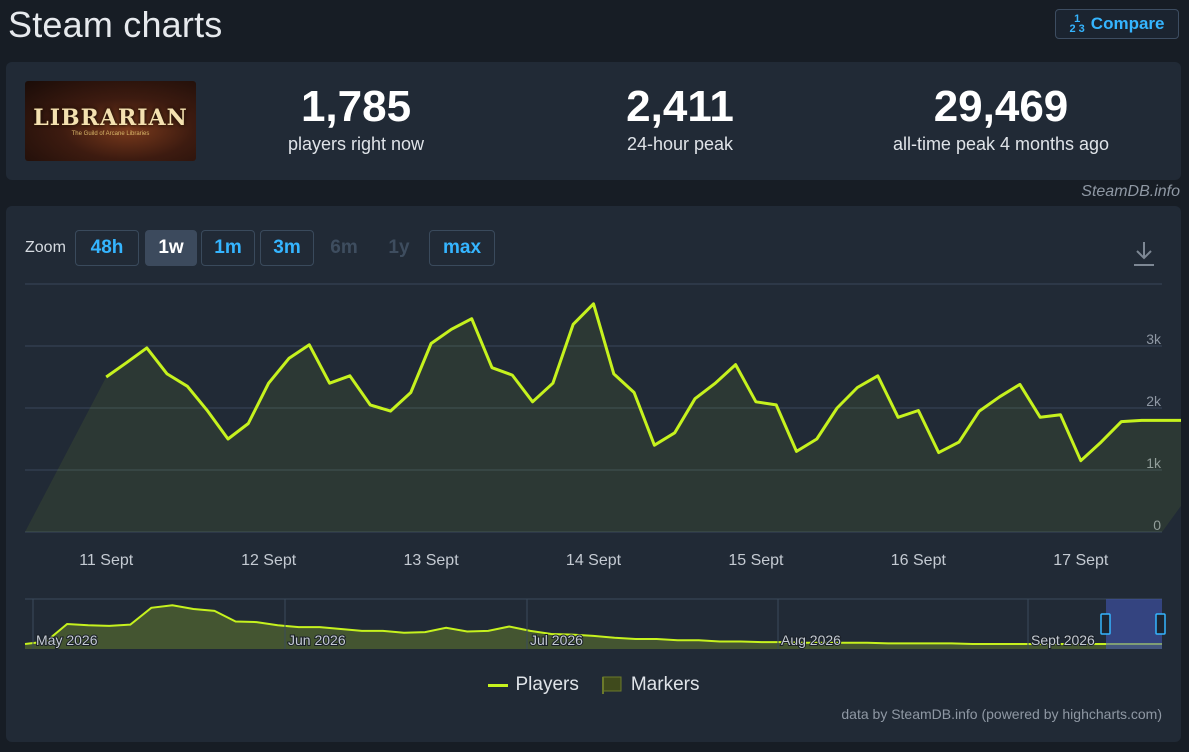 This screenshot has height=752, width=1189. I want to click on legend-players-swatch, so click(497, 685).